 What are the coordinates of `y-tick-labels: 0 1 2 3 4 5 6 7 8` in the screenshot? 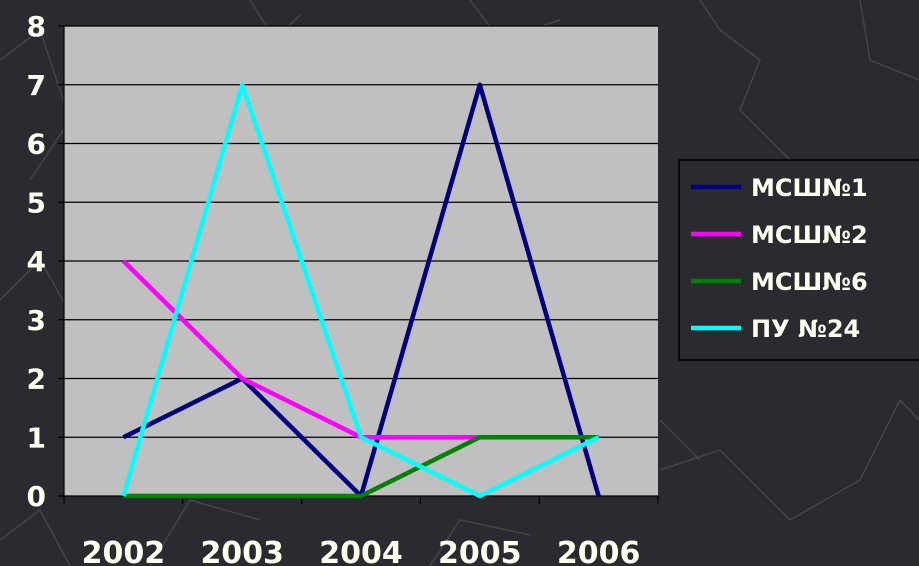 It's located at (36, 261).